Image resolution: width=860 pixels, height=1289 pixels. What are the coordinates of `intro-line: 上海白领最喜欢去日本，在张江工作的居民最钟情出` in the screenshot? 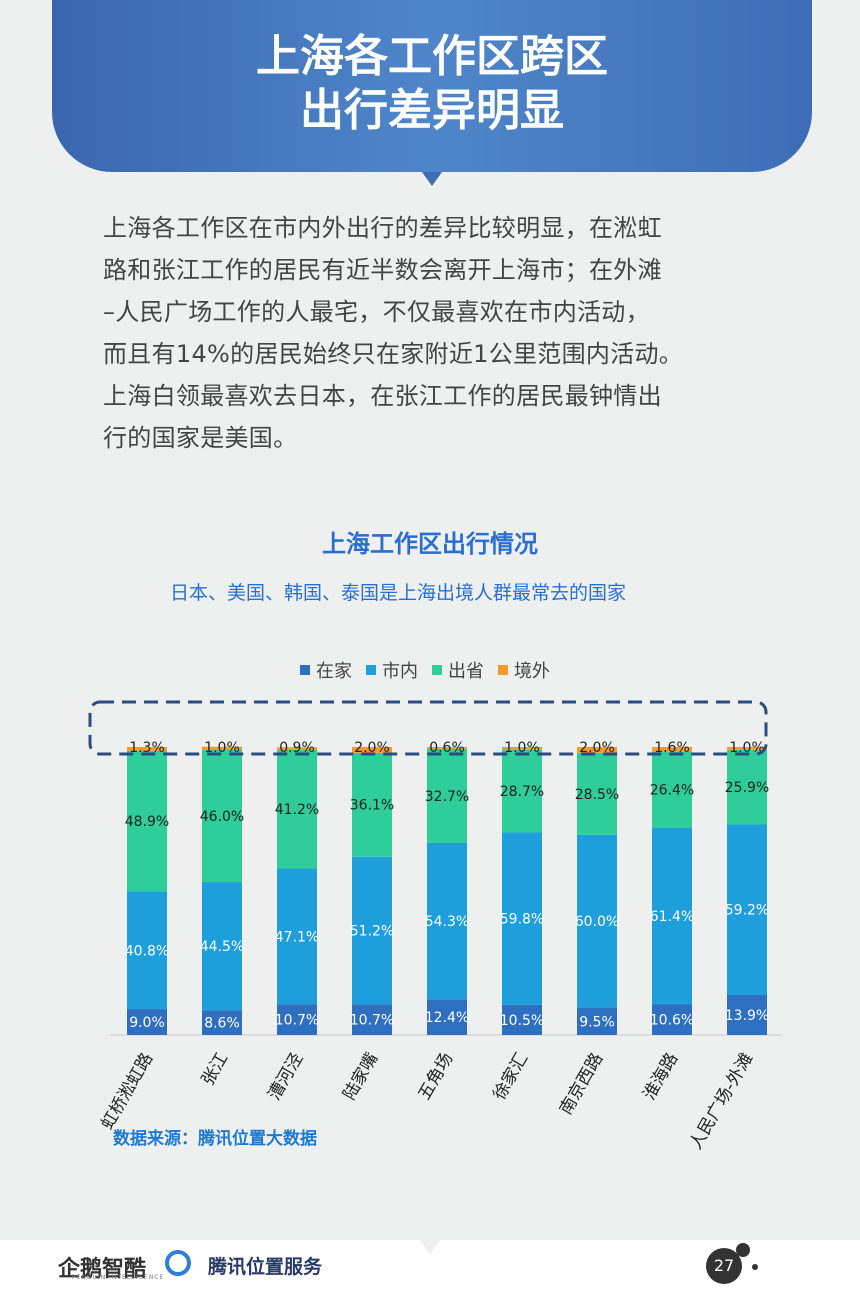 It's located at (382, 396).